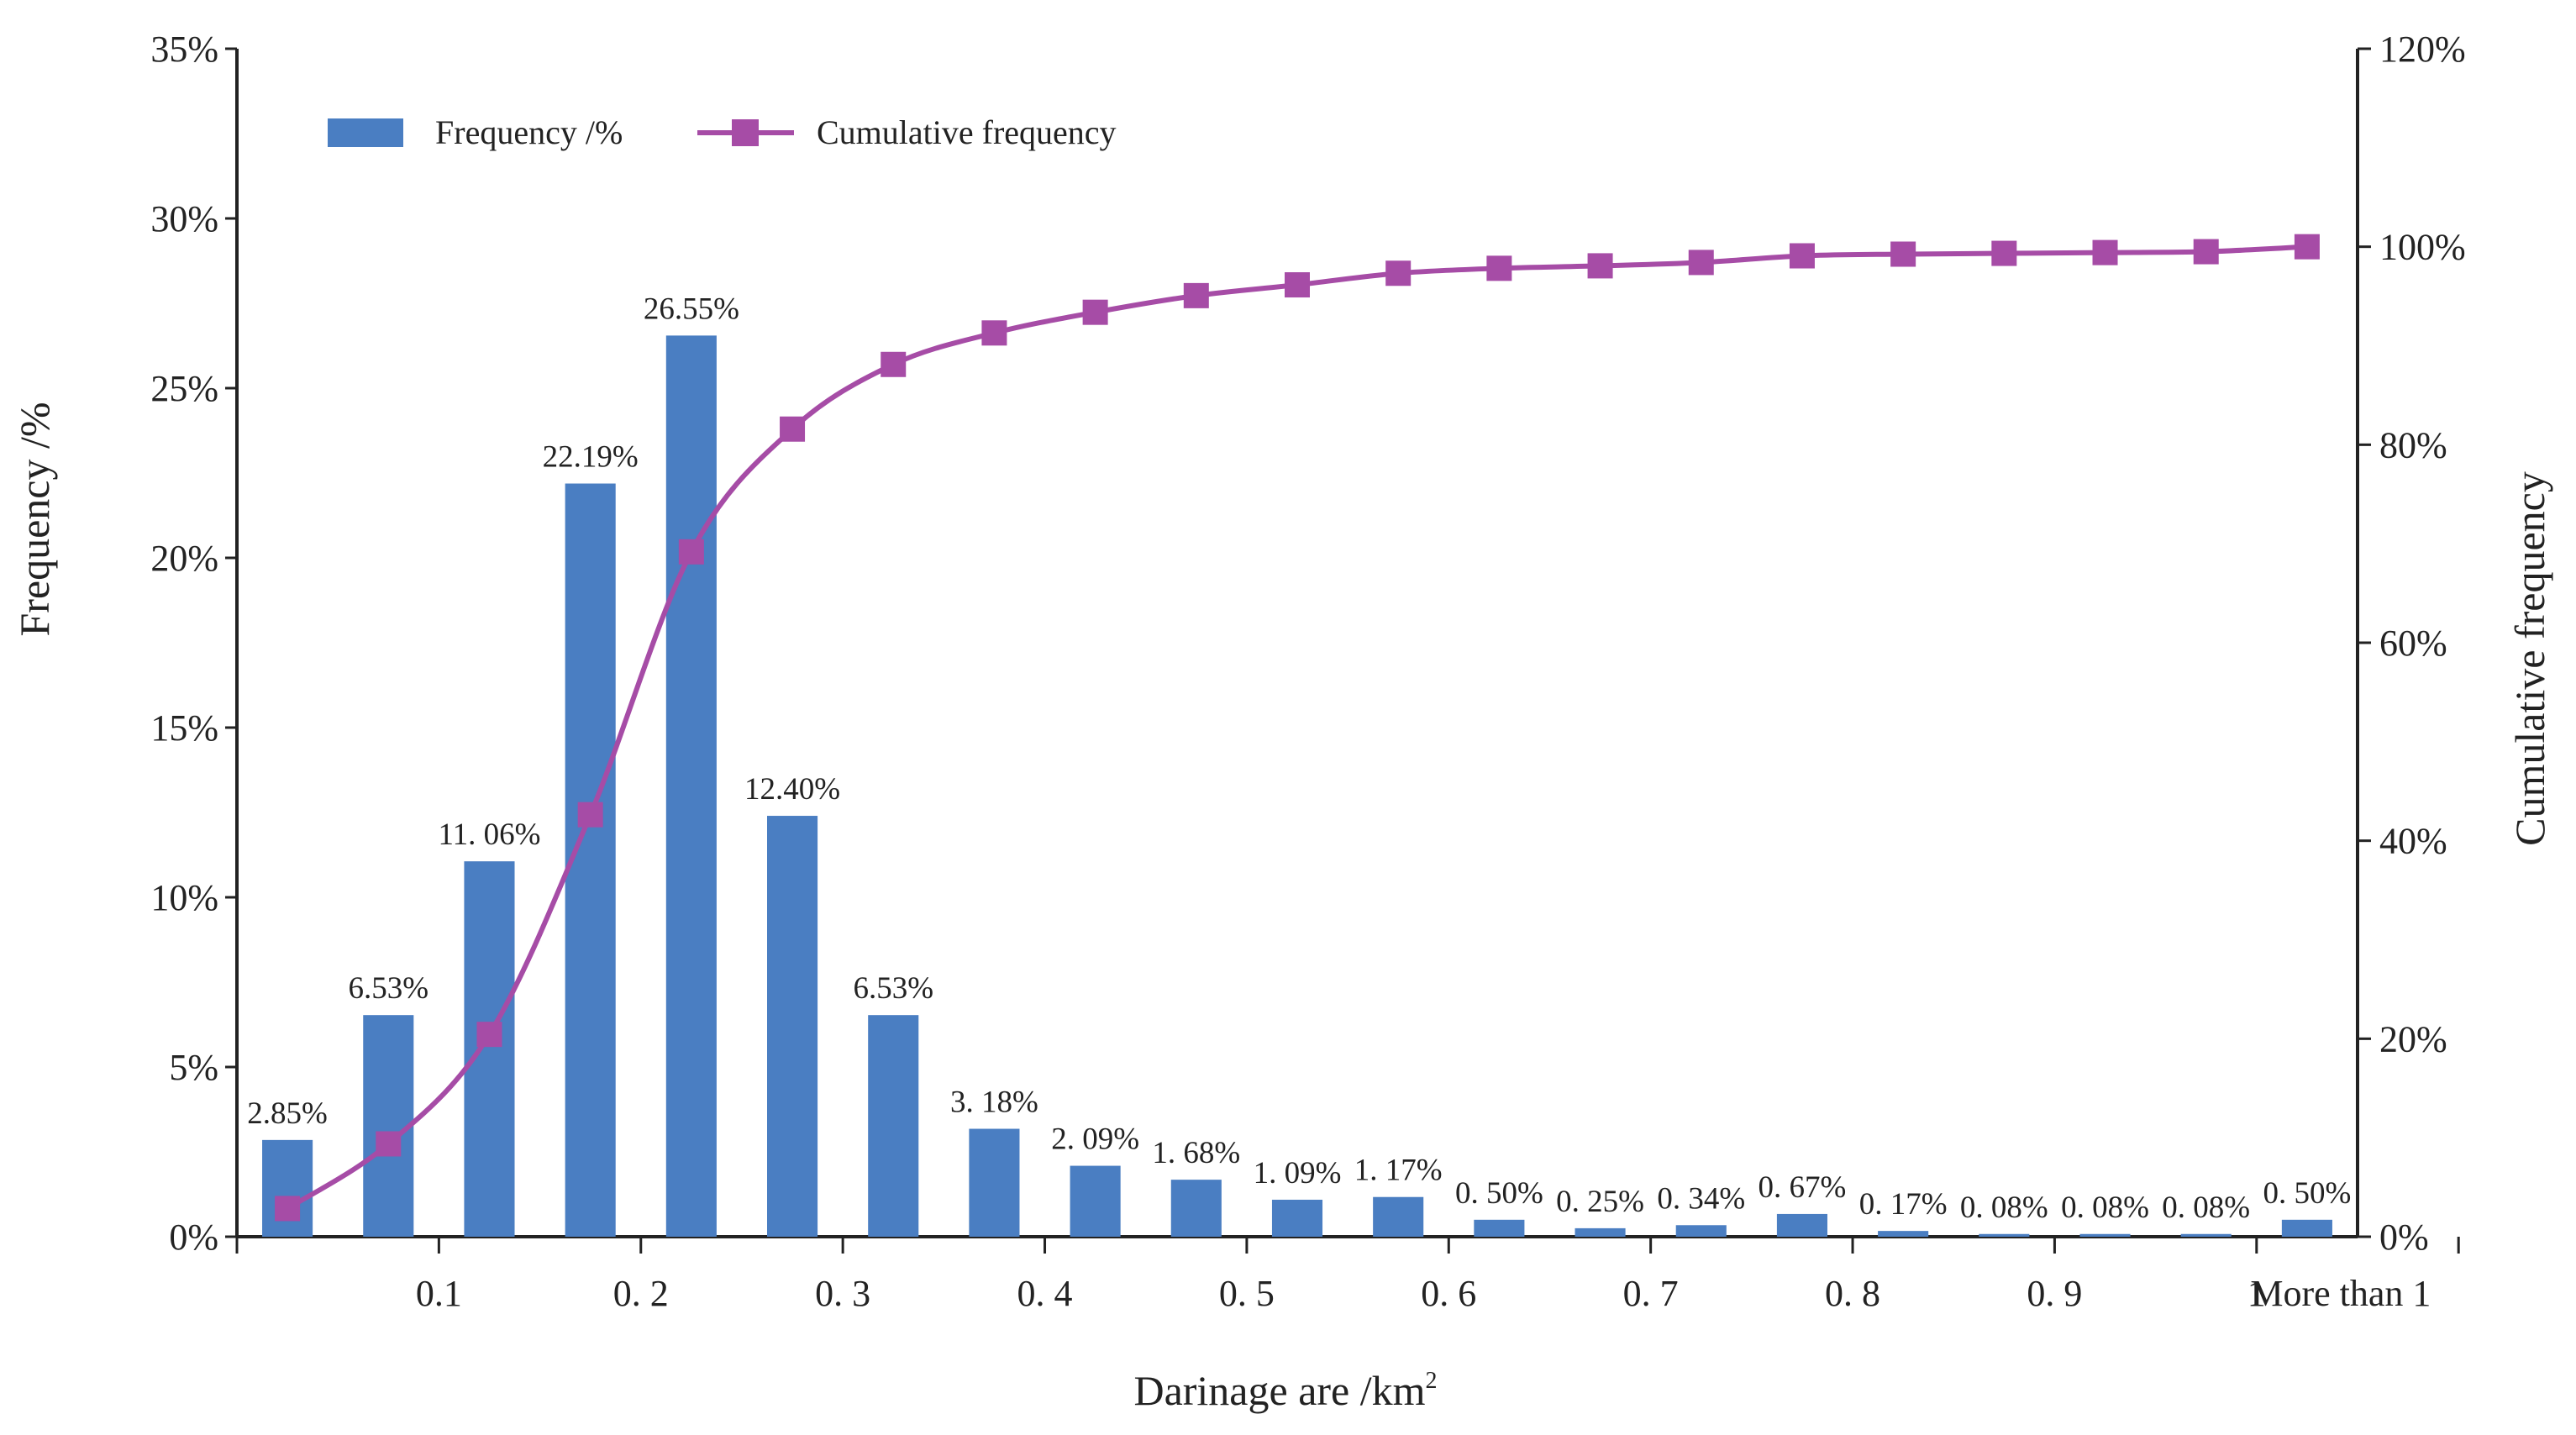 The width and height of the screenshot is (2576, 1435). I want to click on left-y-tick-label: 10%, so click(184, 897).